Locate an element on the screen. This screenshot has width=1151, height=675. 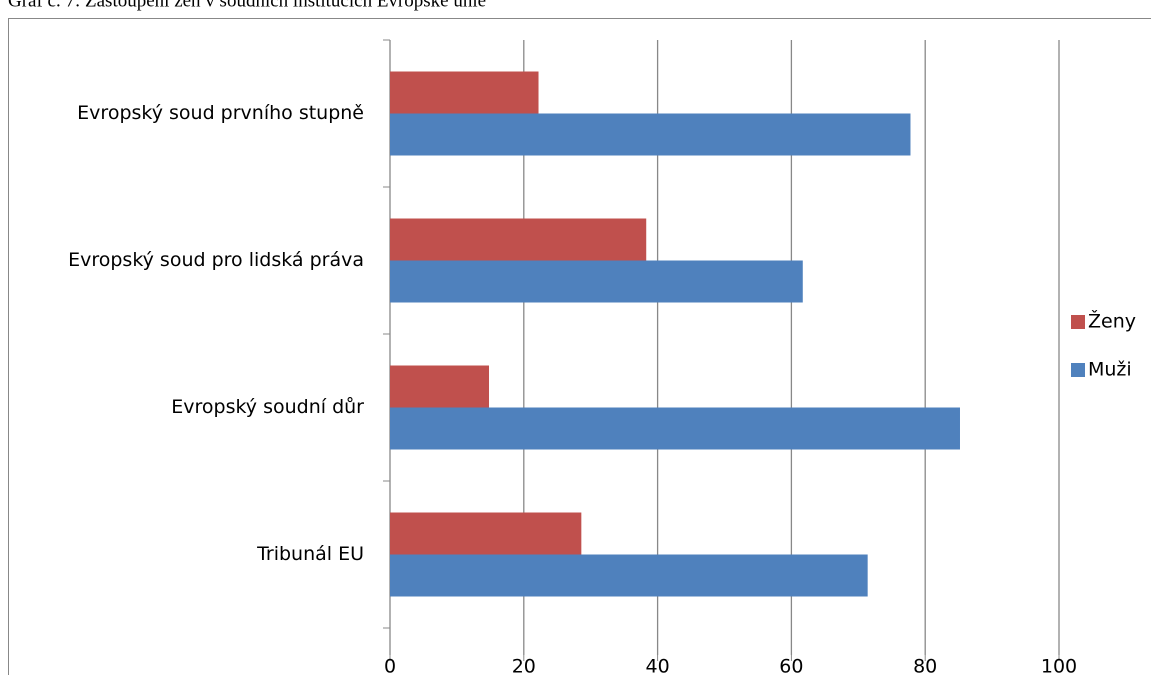
x-tick-label: 80 is located at coordinates (925, 665).